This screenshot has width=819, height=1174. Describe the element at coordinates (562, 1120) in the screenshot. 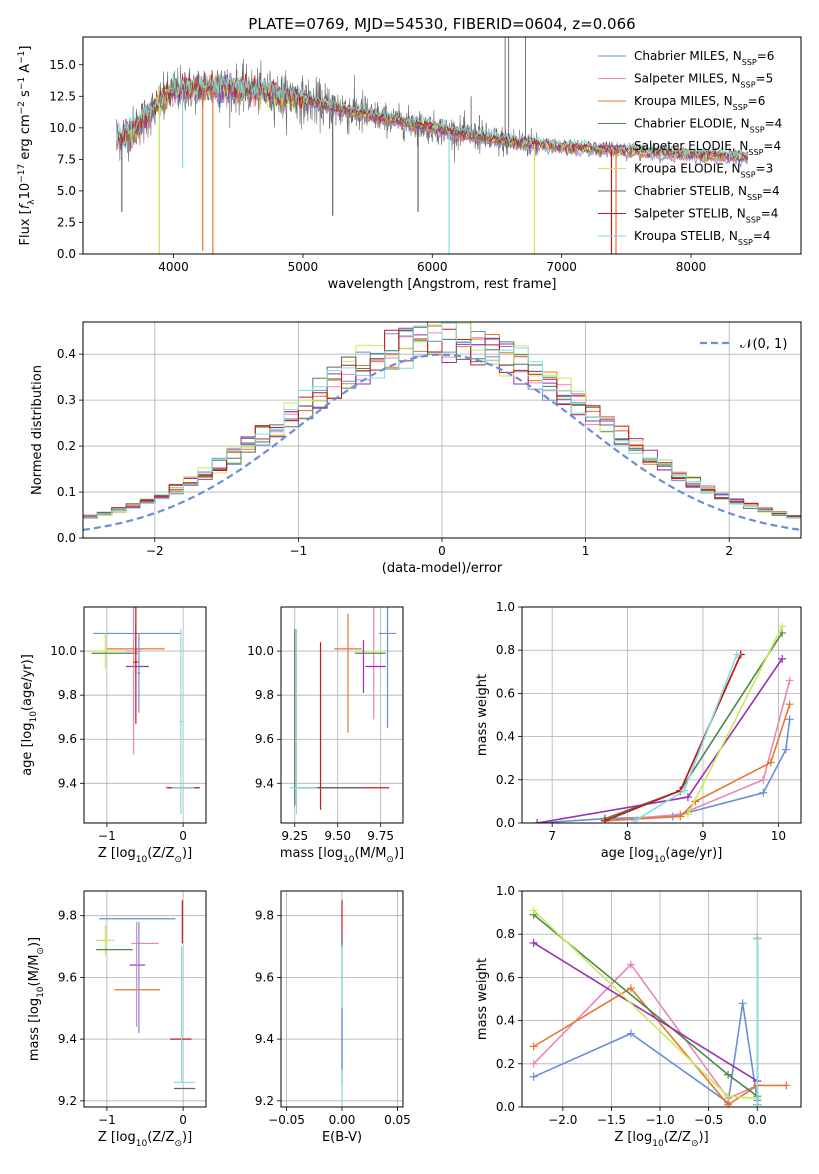

I see `x-tick-label: −2.0` at that location.